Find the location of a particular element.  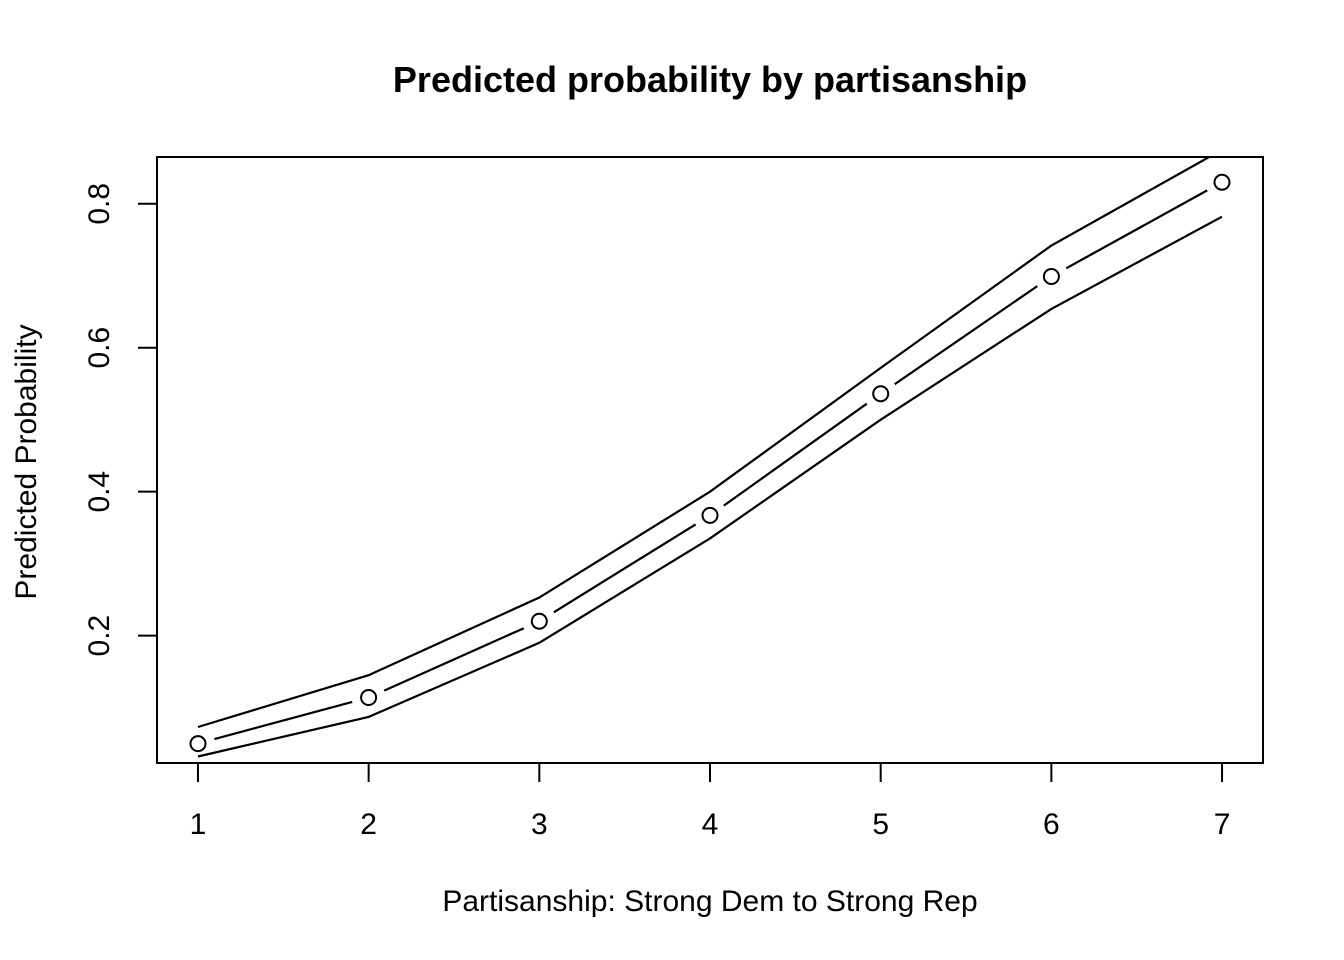

y-tick-label-0.2: 0.2 is located at coordinates (99, 636).